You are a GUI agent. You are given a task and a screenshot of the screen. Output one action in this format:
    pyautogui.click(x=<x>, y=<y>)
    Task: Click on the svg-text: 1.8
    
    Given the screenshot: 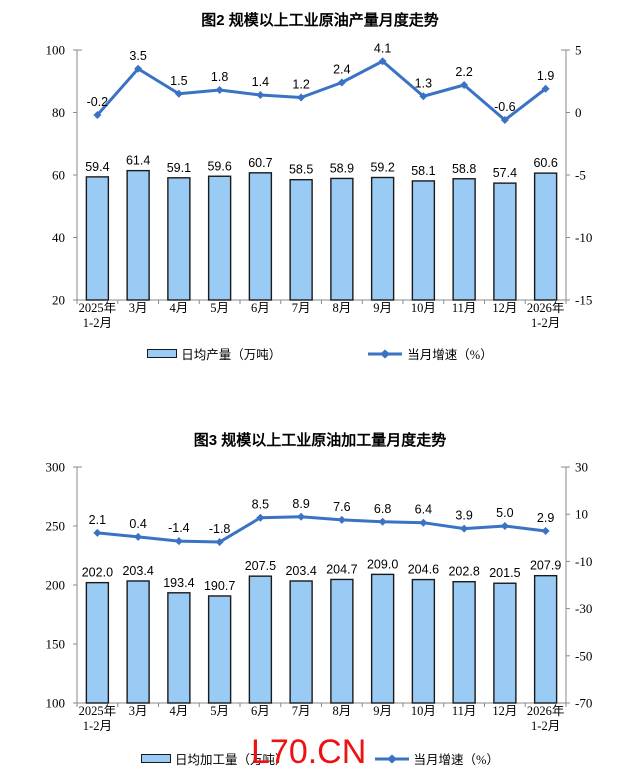 What is the action you would take?
    pyautogui.click(x=219, y=77)
    